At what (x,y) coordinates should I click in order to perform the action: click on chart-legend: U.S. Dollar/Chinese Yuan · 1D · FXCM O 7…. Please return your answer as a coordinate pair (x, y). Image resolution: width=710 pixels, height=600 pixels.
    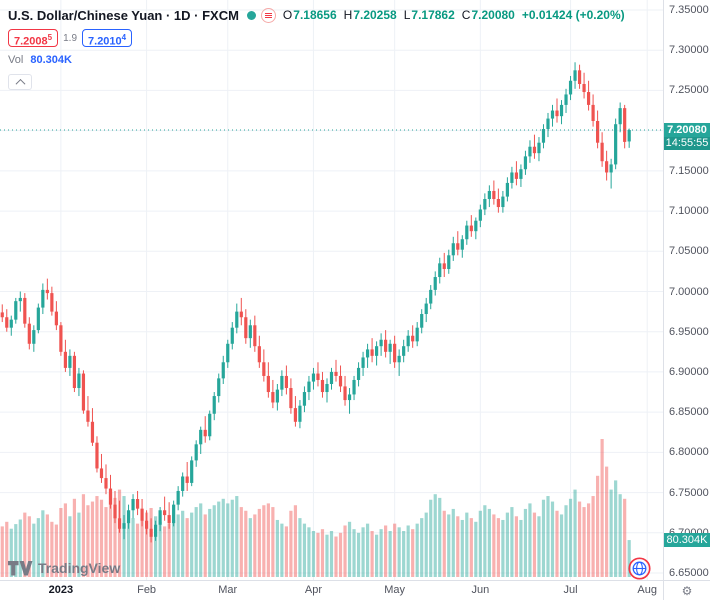
    Looking at the image, I should click on (316, 47).